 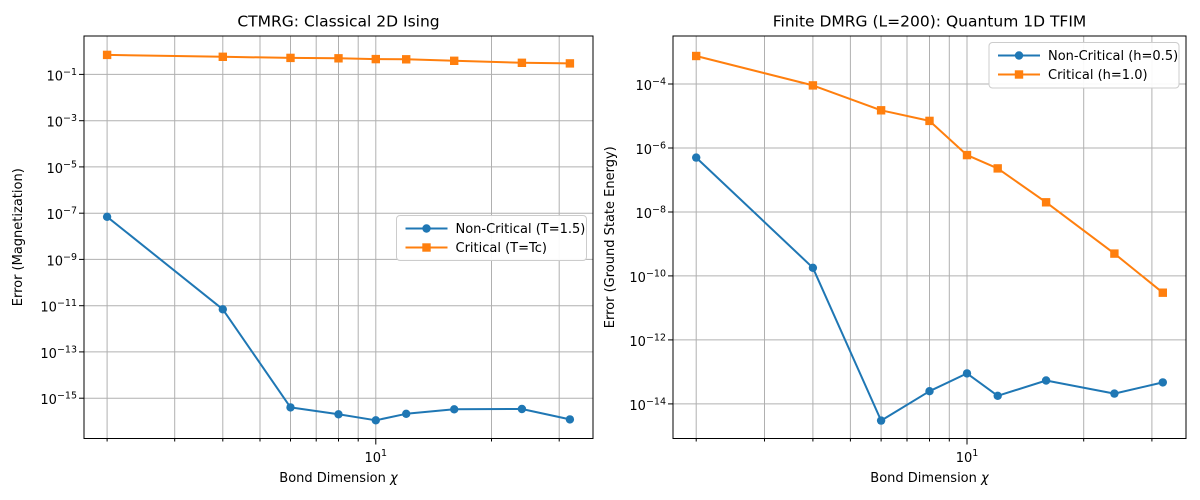 What do you see at coordinates (18, 237) in the screenshot?
I see `y-axis-label: Error (Magnetization)` at bounding box center [18, 237].